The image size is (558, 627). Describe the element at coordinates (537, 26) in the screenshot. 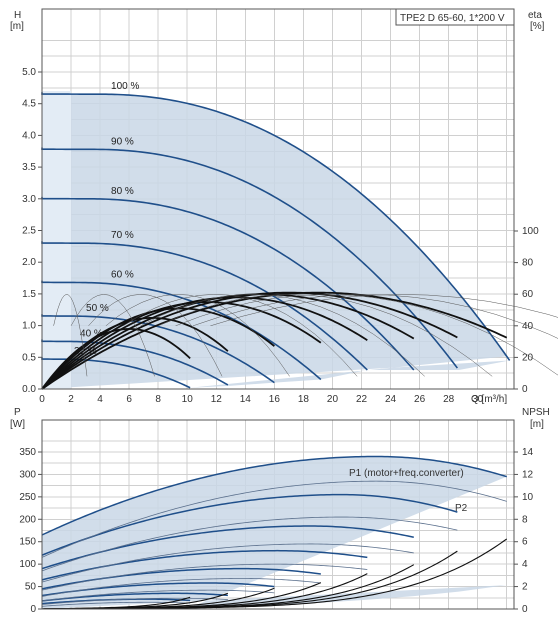

I see `eta-axis-unit: [%]` at that location.